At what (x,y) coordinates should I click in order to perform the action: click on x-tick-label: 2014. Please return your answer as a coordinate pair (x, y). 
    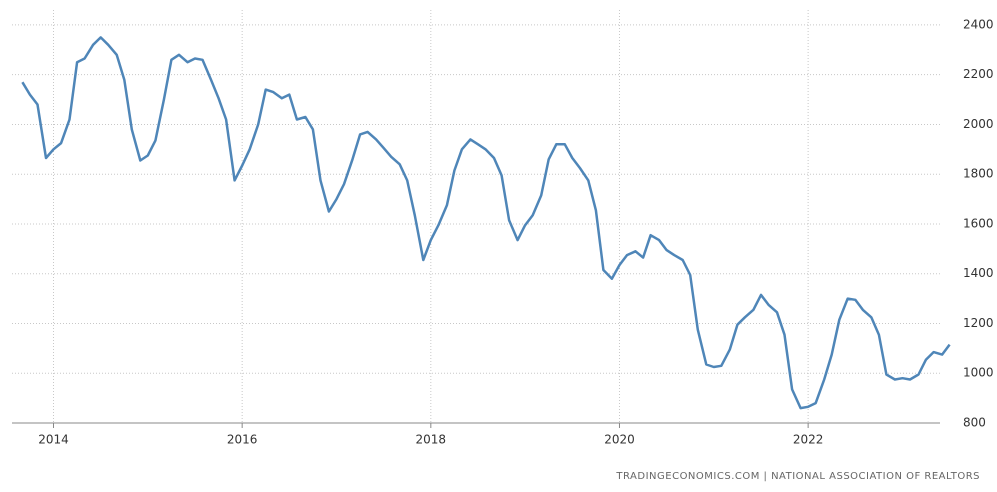
    Looking at the image, I should click on (53, 440).